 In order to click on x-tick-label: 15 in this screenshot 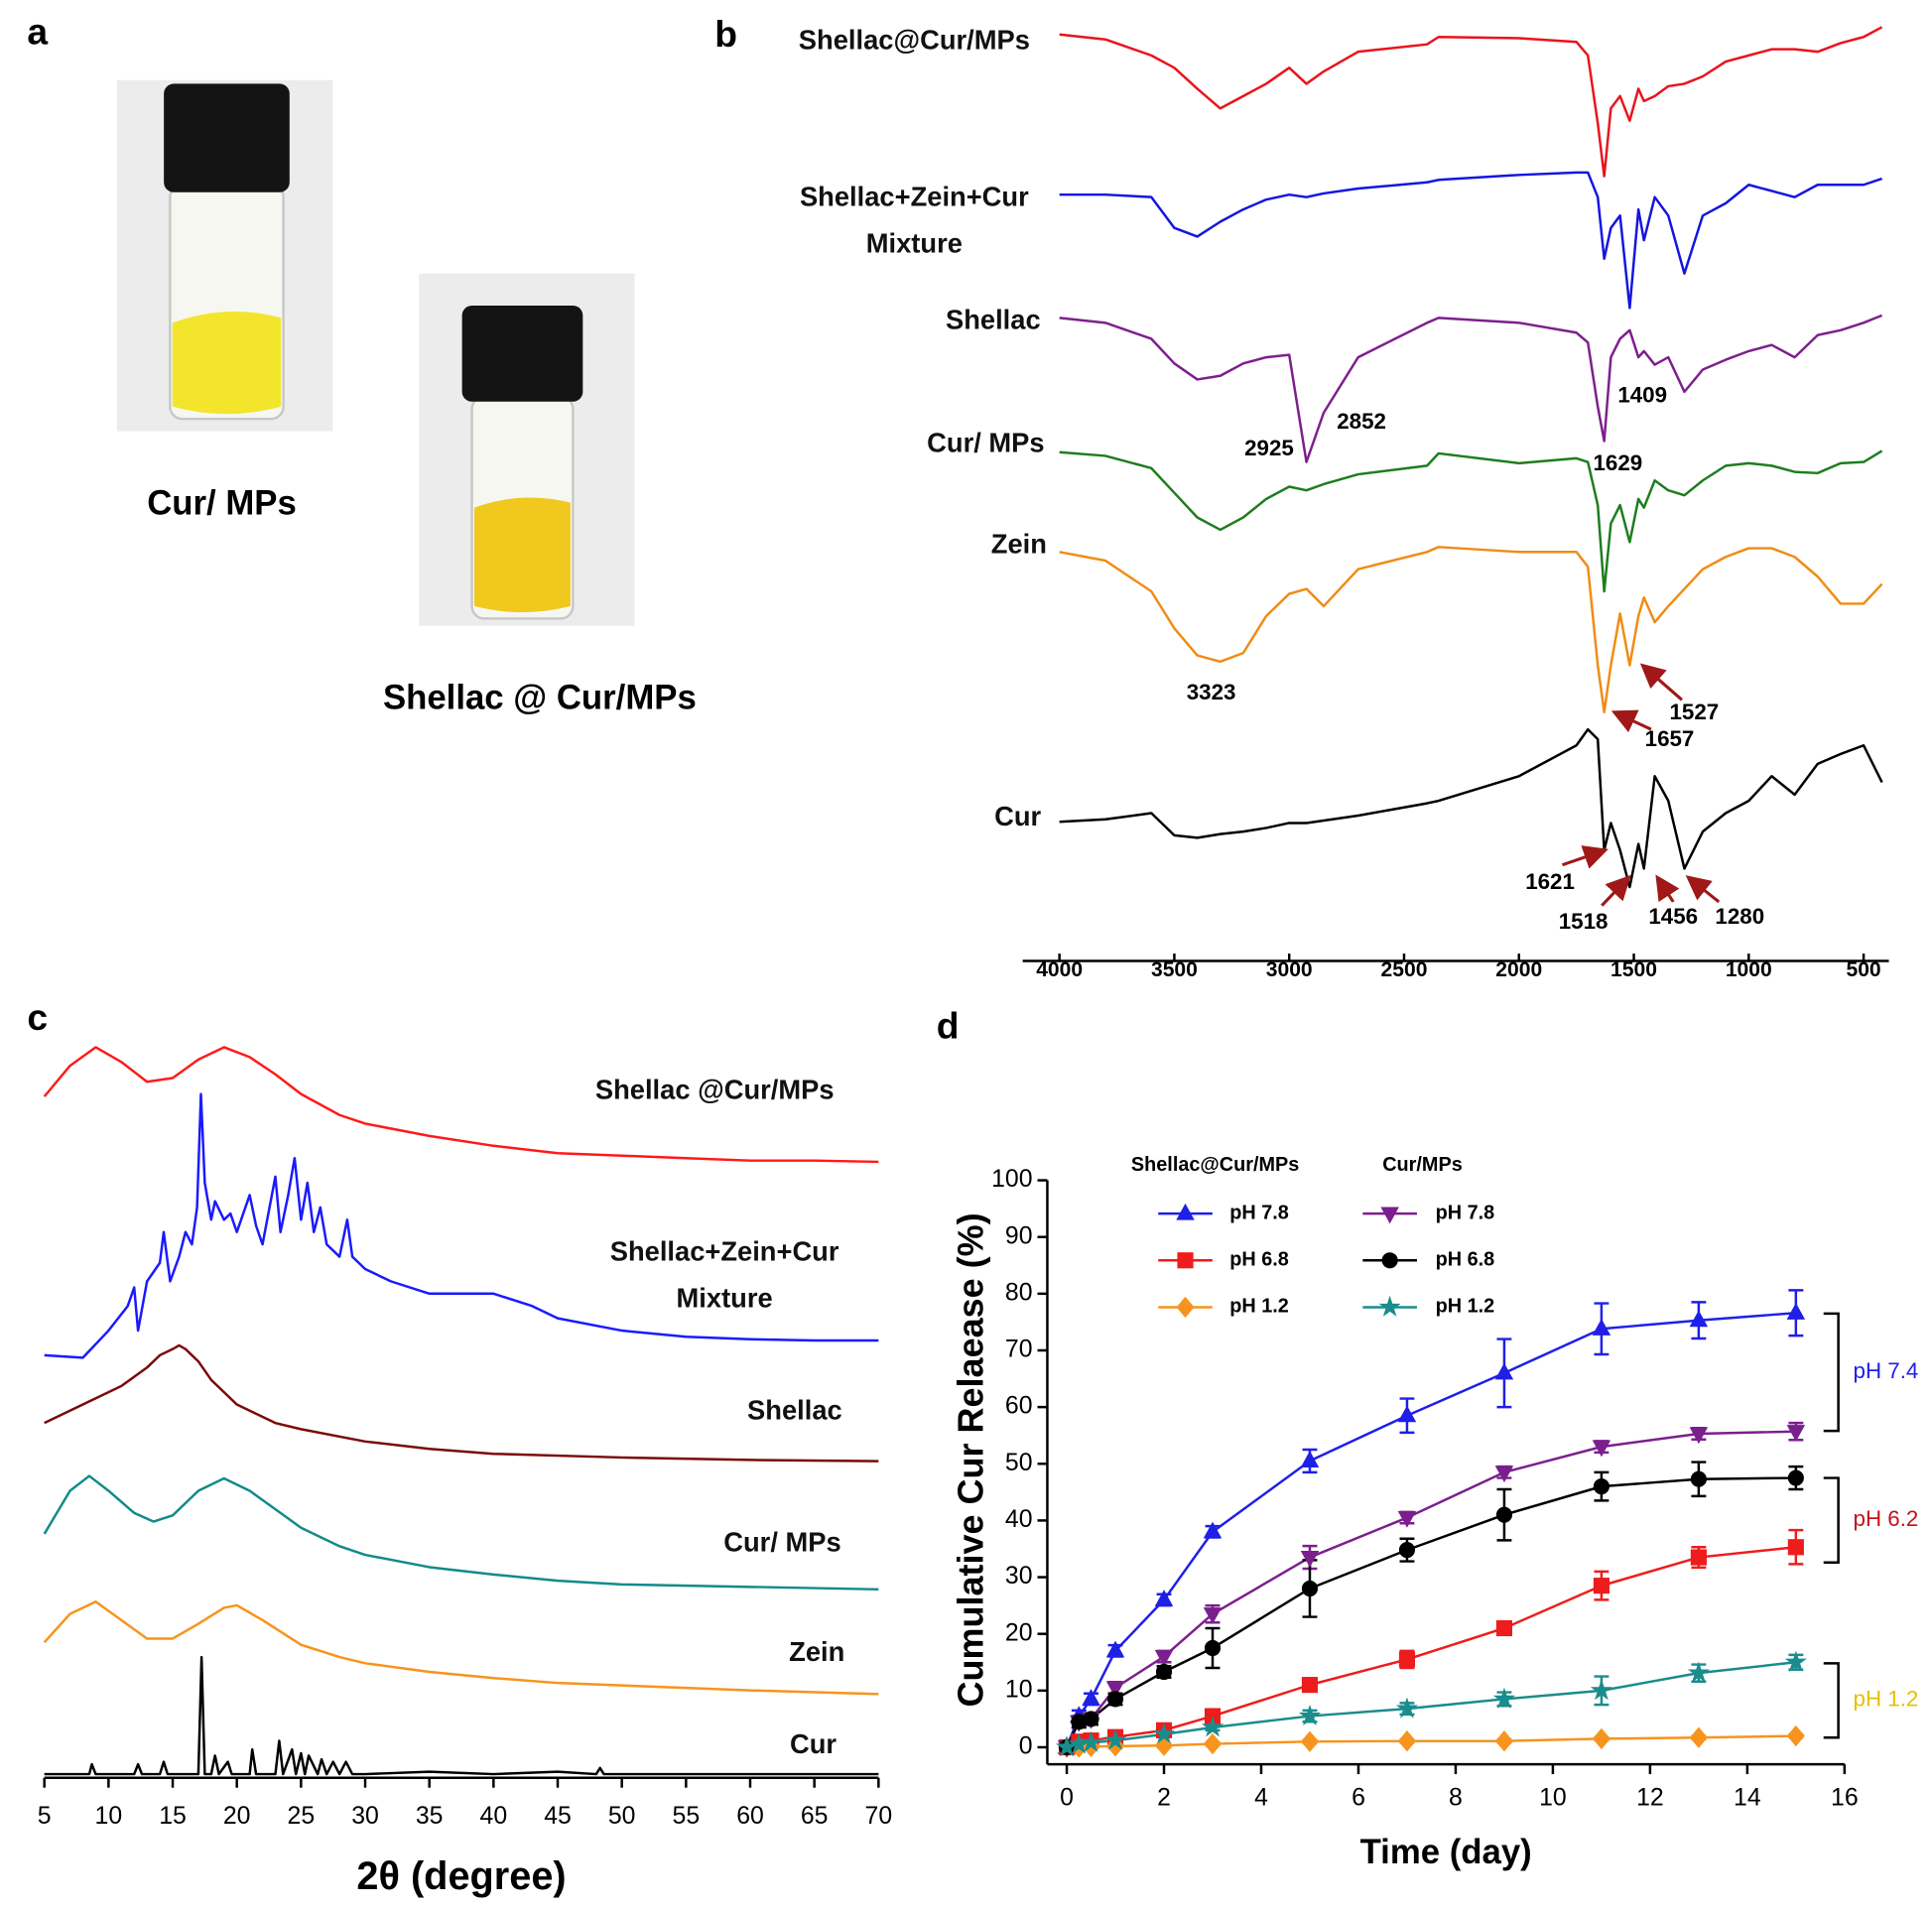, I will do `click(173, 1816)`.